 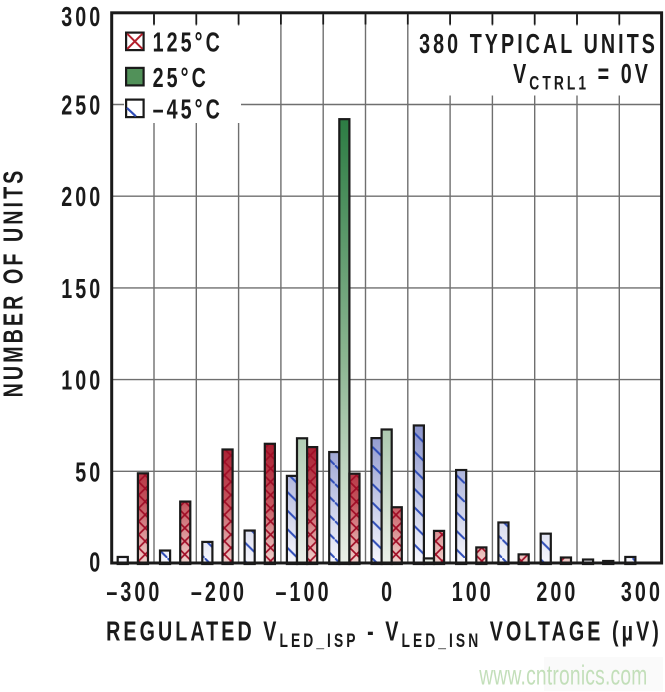 What do you see at coordinates (89, 472) in the screenshot?
I see `svg-text: 50` at bounding box center [89, 472].